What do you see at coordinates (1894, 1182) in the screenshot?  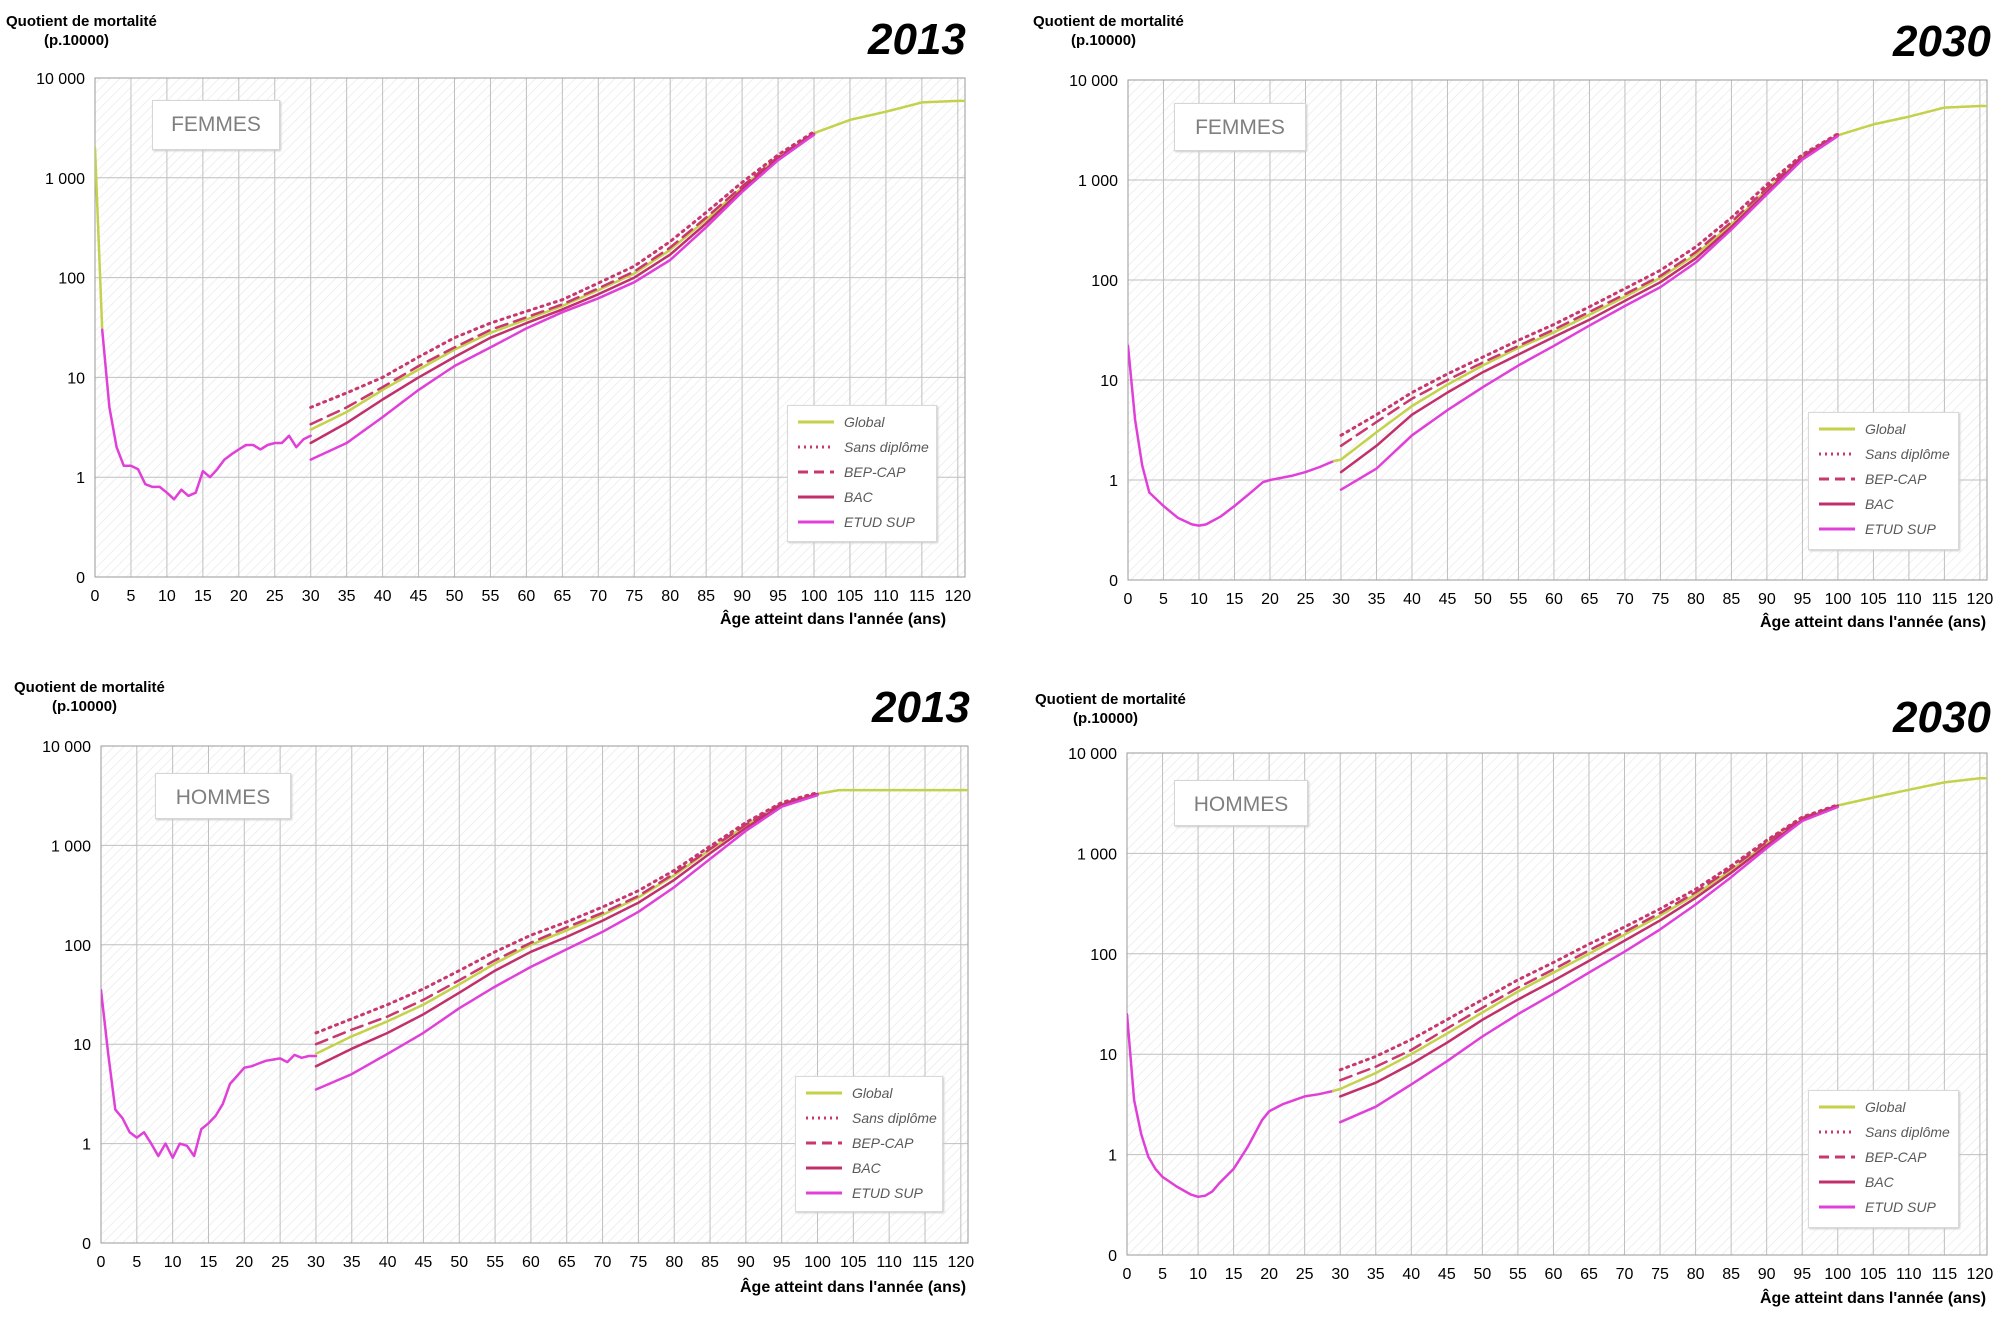 I see `legend-item-bac: BAC` at bounding box center [1894, 1182].